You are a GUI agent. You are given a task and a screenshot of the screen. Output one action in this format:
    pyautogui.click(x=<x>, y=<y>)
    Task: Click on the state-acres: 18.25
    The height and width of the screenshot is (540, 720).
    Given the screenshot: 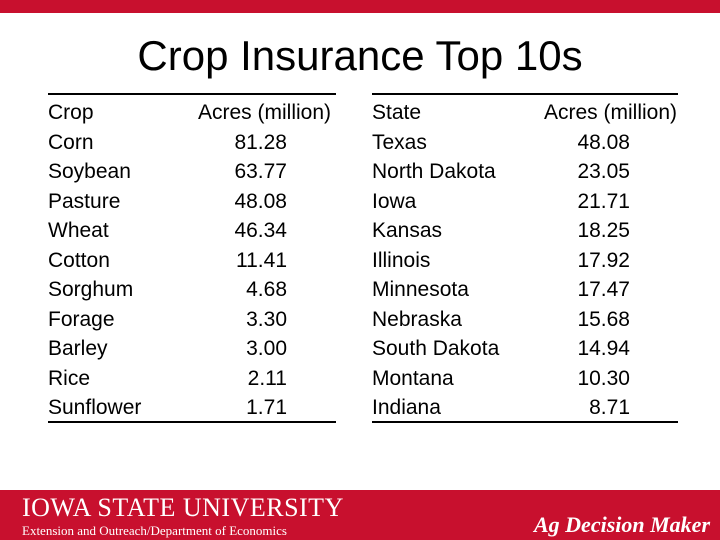 What is the action you would take?
    pyautogui.click(x=603, y=230)
    